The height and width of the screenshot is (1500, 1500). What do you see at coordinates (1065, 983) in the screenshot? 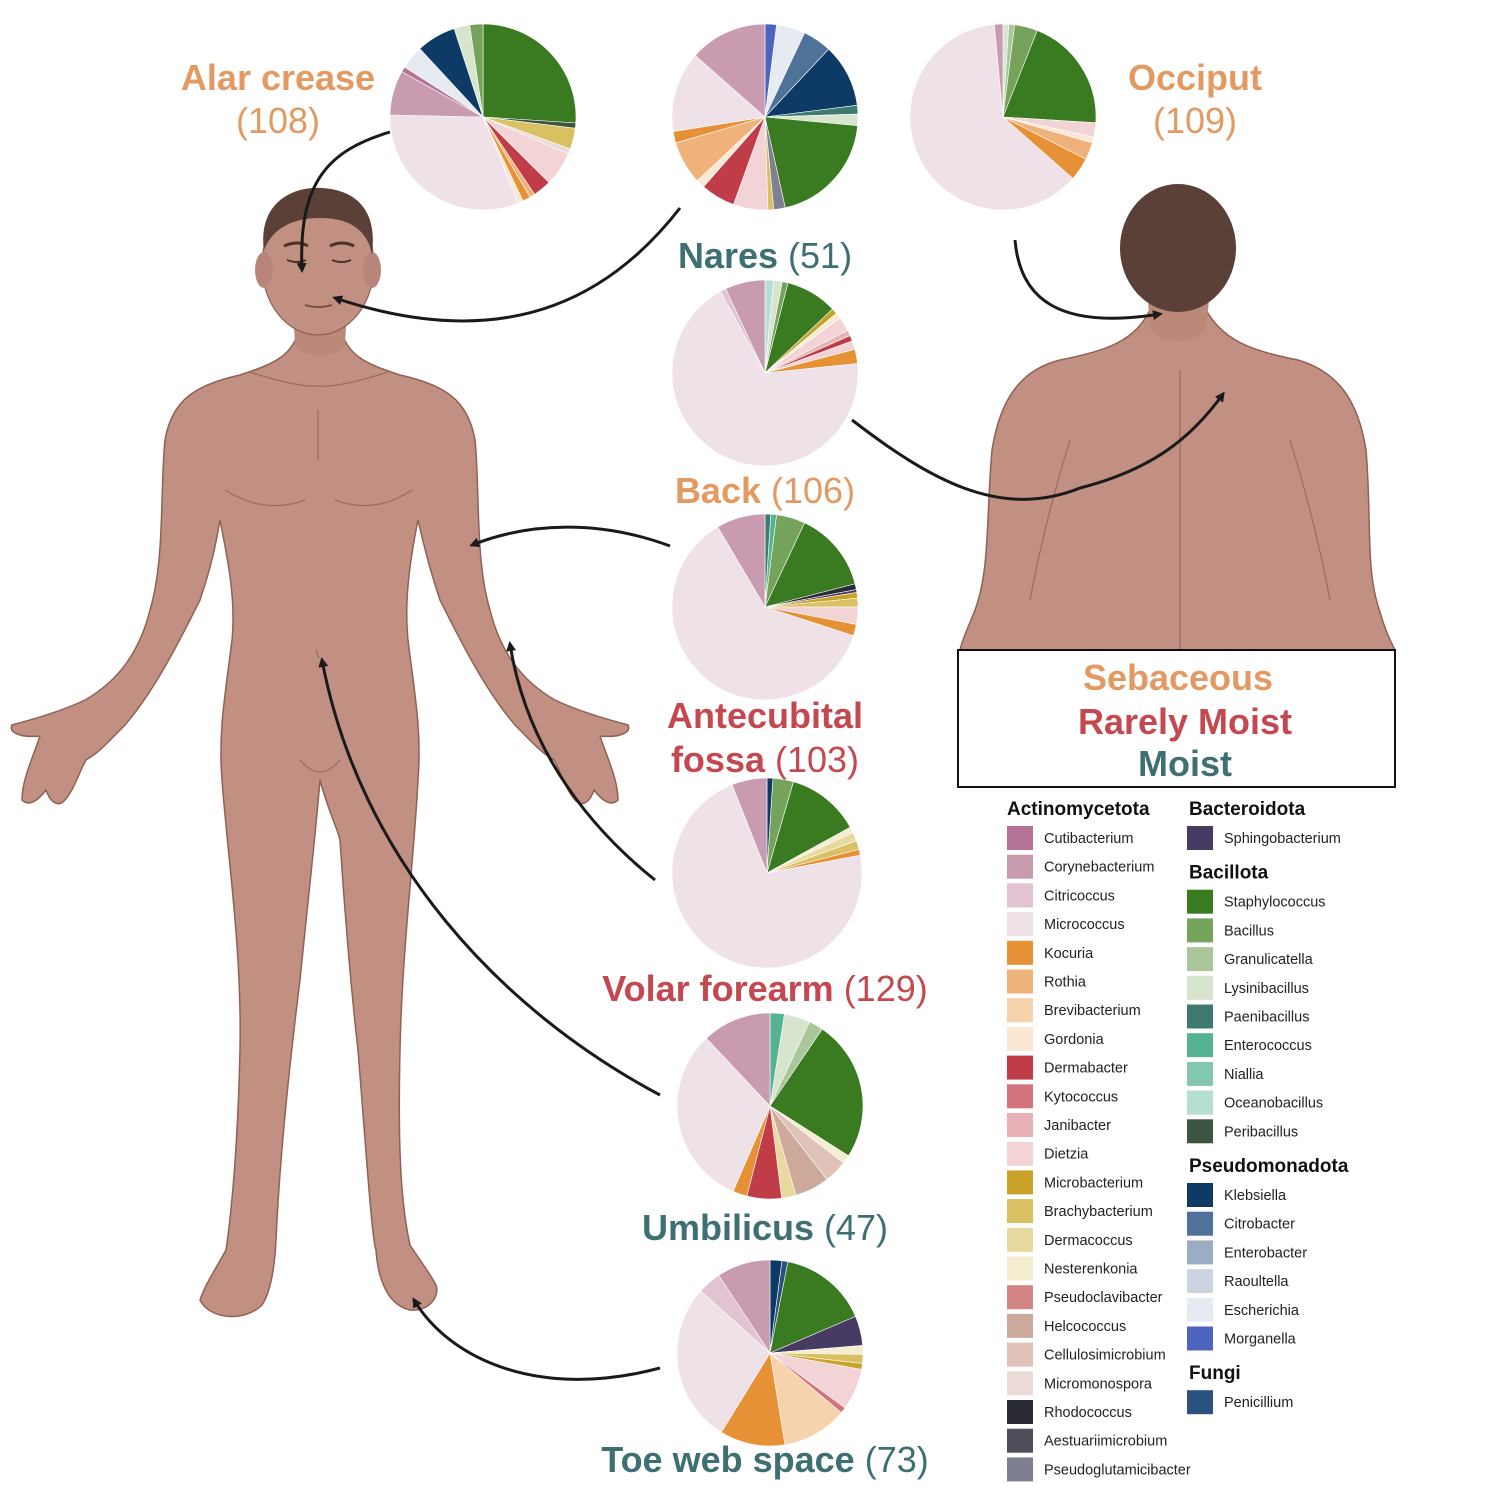
I see `legend-label-rothia: Rothia` at bounding box center [1065, 983].